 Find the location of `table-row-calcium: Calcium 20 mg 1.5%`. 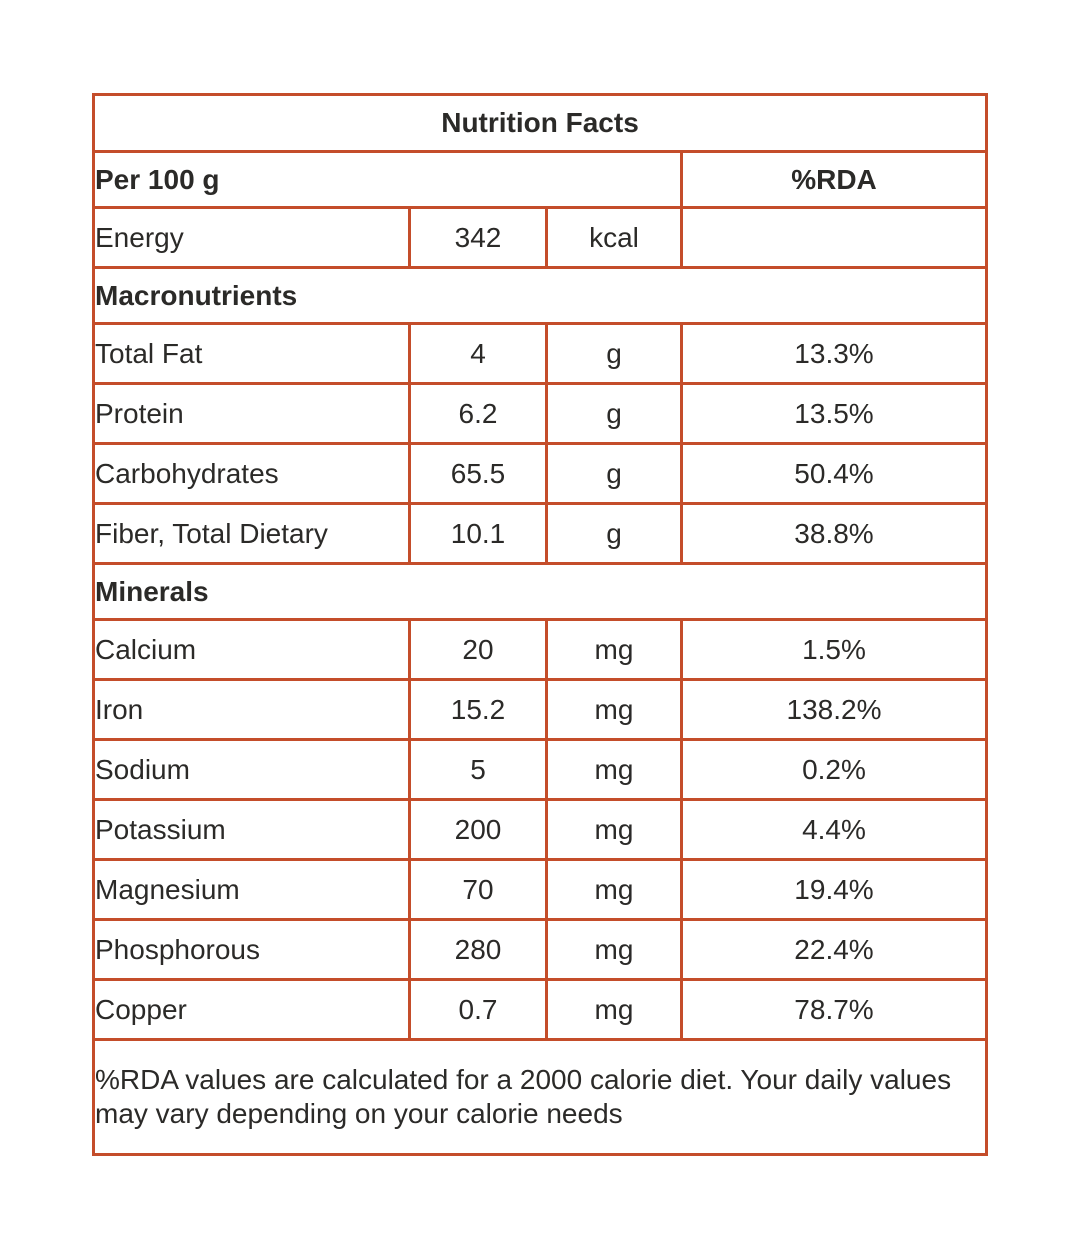

table-row-calcium: Calcium 20 mg 1.5% is located at coordinates (540, 649).